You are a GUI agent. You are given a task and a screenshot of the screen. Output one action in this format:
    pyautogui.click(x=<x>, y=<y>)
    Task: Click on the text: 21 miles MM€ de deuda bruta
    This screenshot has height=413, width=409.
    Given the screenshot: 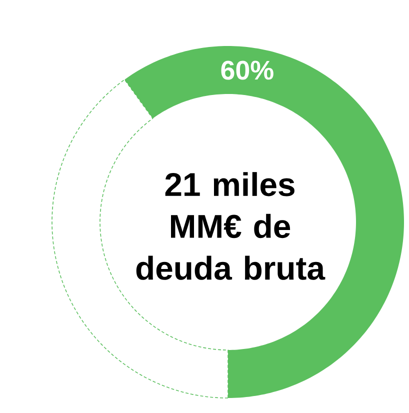 What is the action you would take?
    pyautogui.click(x=231, y=226)
    